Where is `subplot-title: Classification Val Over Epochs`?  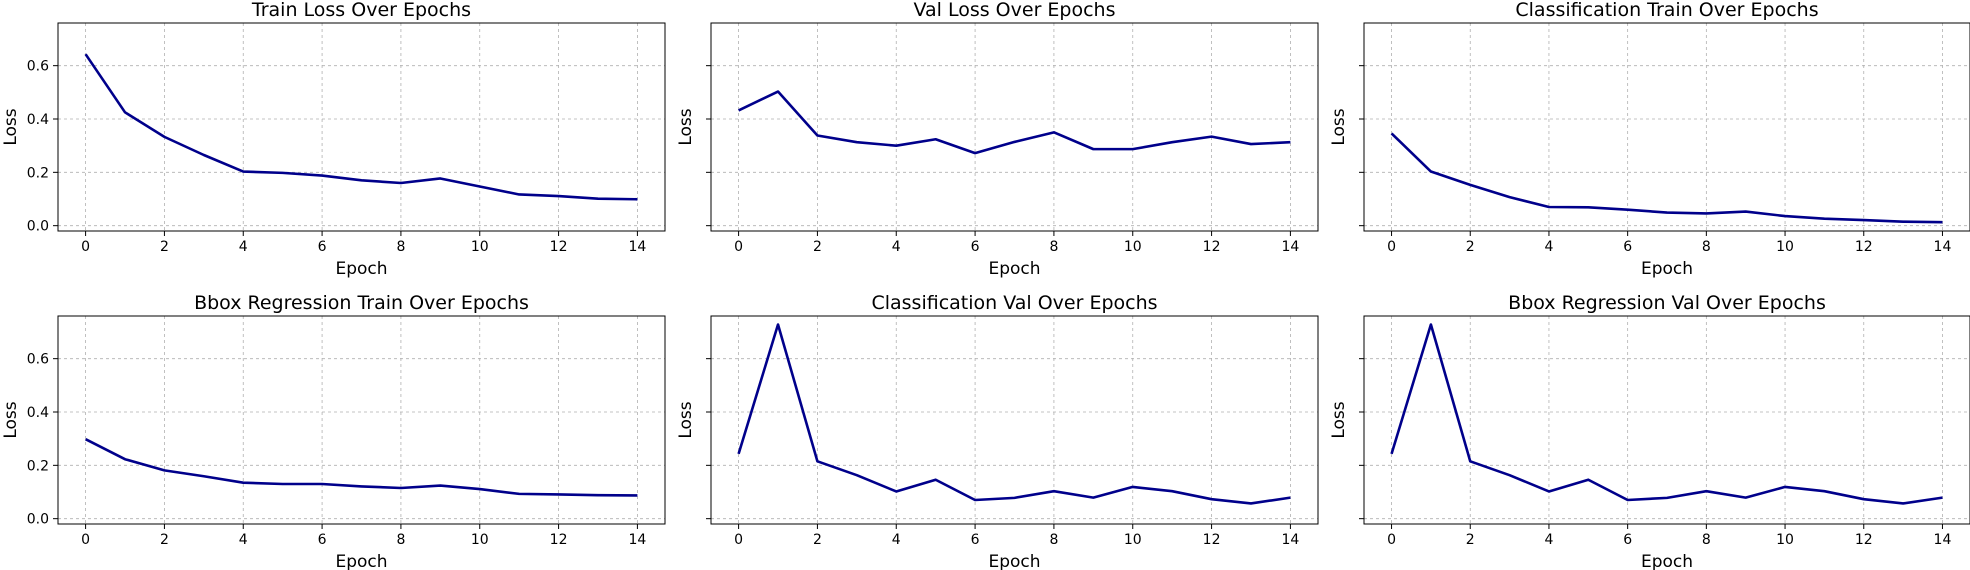 subplot-title: Classification Val Over Epochs is located at coordinates (1014, 303).